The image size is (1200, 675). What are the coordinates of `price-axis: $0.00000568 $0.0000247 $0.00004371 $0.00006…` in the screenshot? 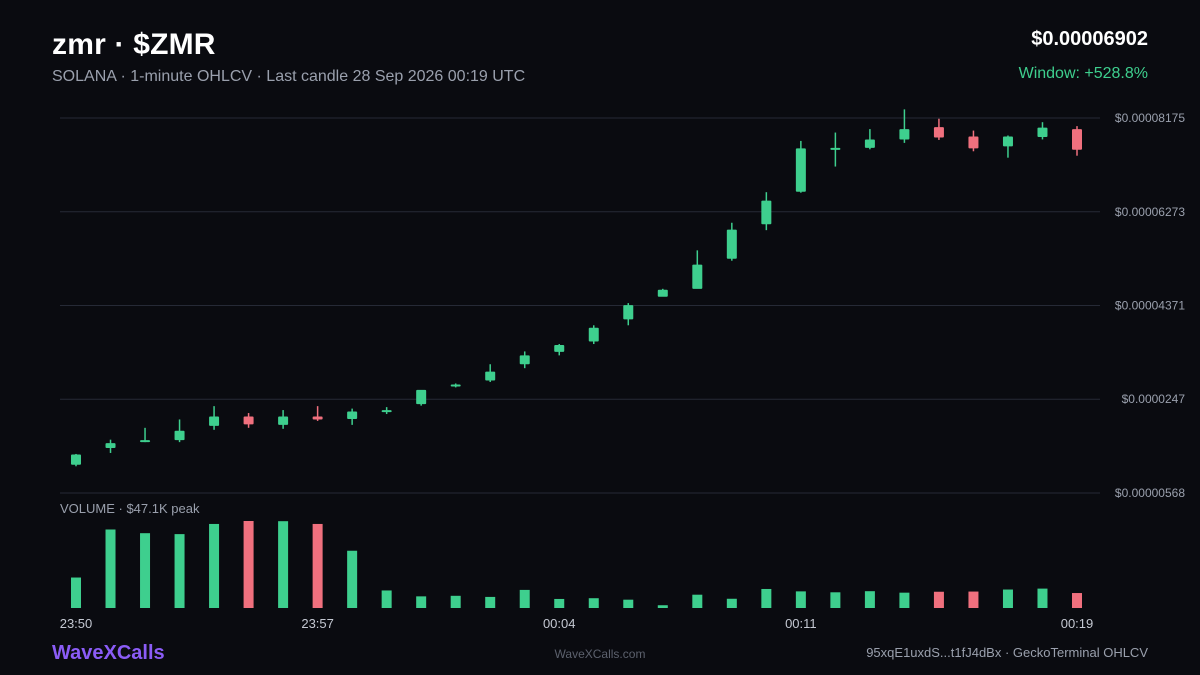 It's located at (1150, 305).